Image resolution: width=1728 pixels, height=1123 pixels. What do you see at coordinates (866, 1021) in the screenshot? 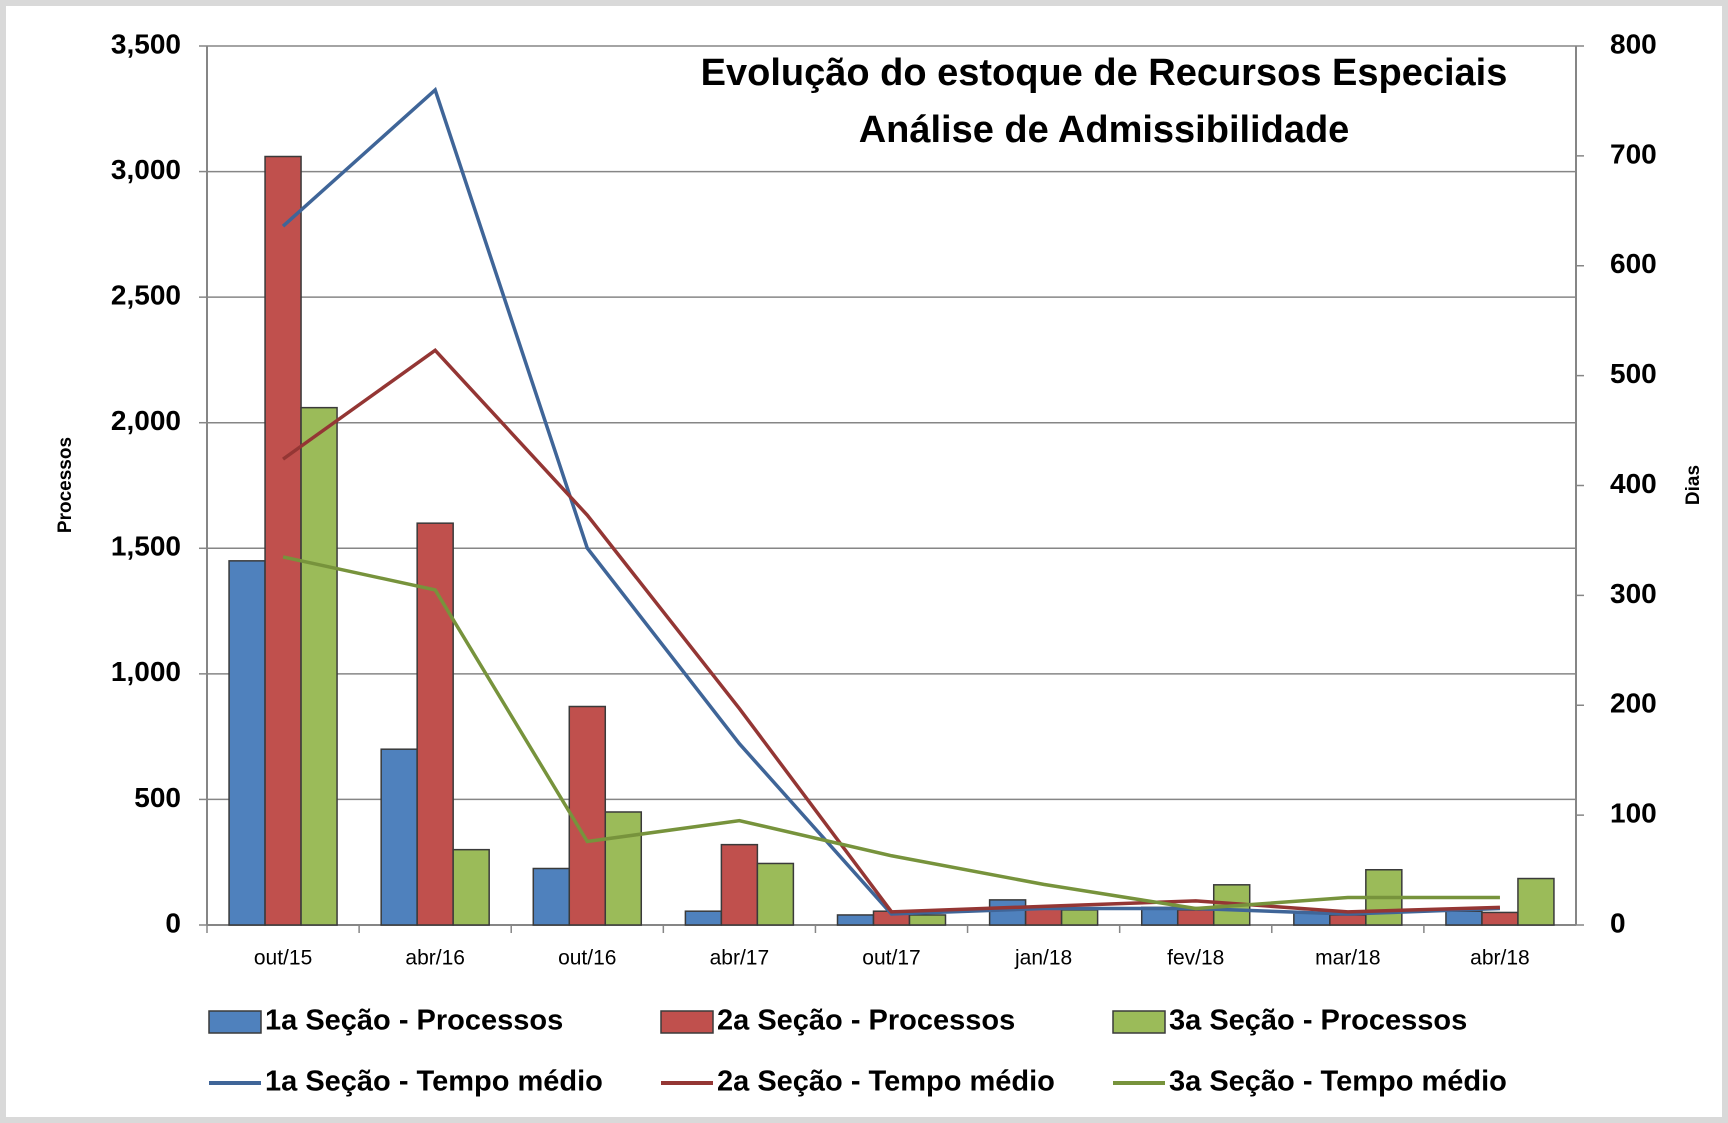
I see `legend-label: 2a Seção - Processos` at bounding box center [866, 1021].